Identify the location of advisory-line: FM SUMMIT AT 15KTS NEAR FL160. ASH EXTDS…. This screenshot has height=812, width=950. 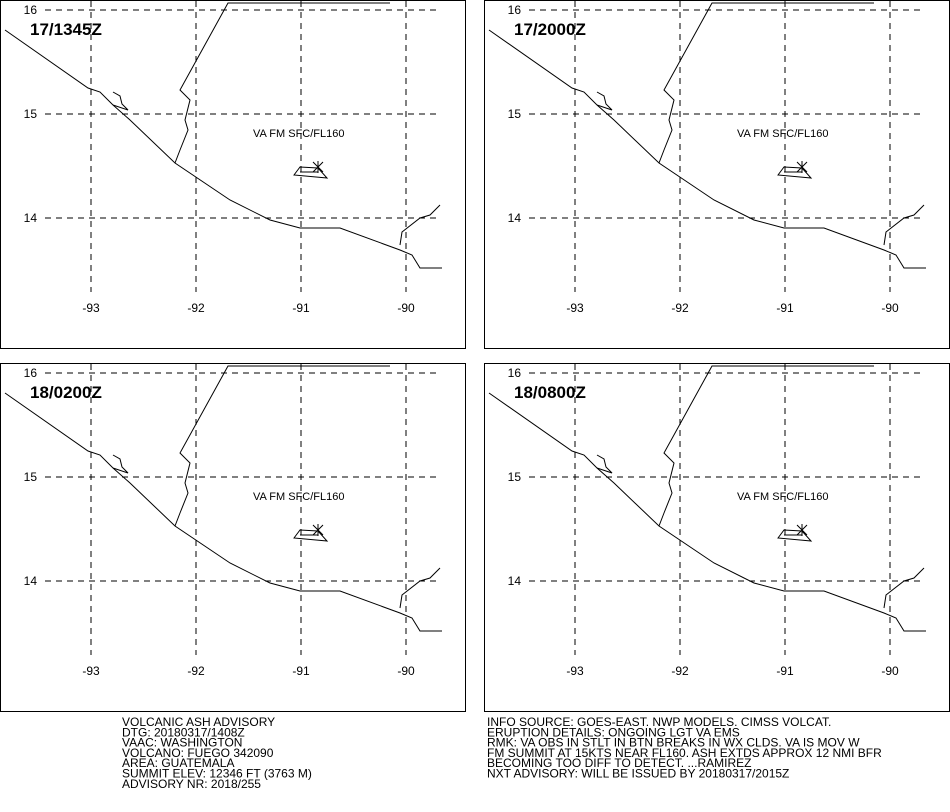
(684, 753).